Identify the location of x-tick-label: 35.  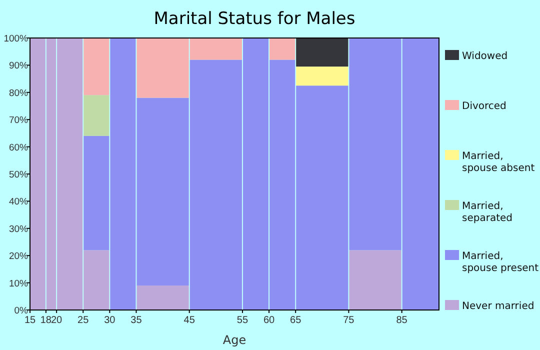
(136, 320).